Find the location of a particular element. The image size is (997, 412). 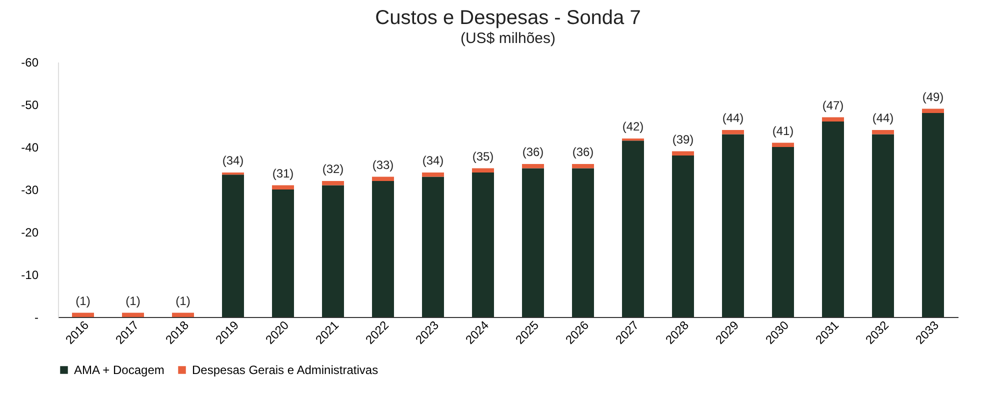

total-label: (32) is located at coordinates (333, 169).